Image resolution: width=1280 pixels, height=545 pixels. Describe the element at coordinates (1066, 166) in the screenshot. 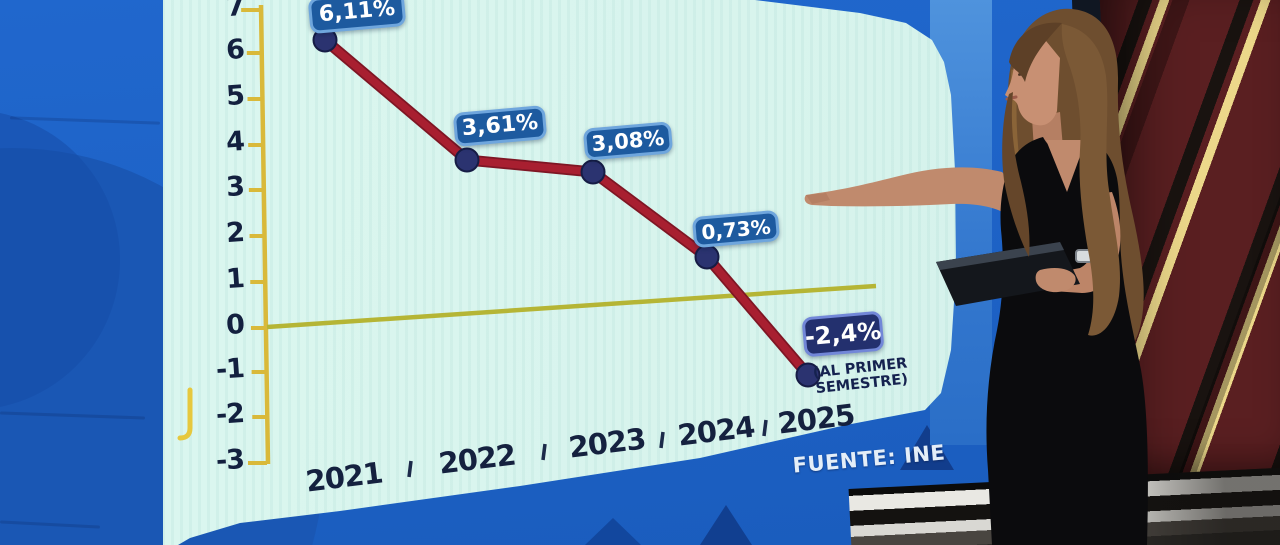

I see `presenter-neckline` at that location.